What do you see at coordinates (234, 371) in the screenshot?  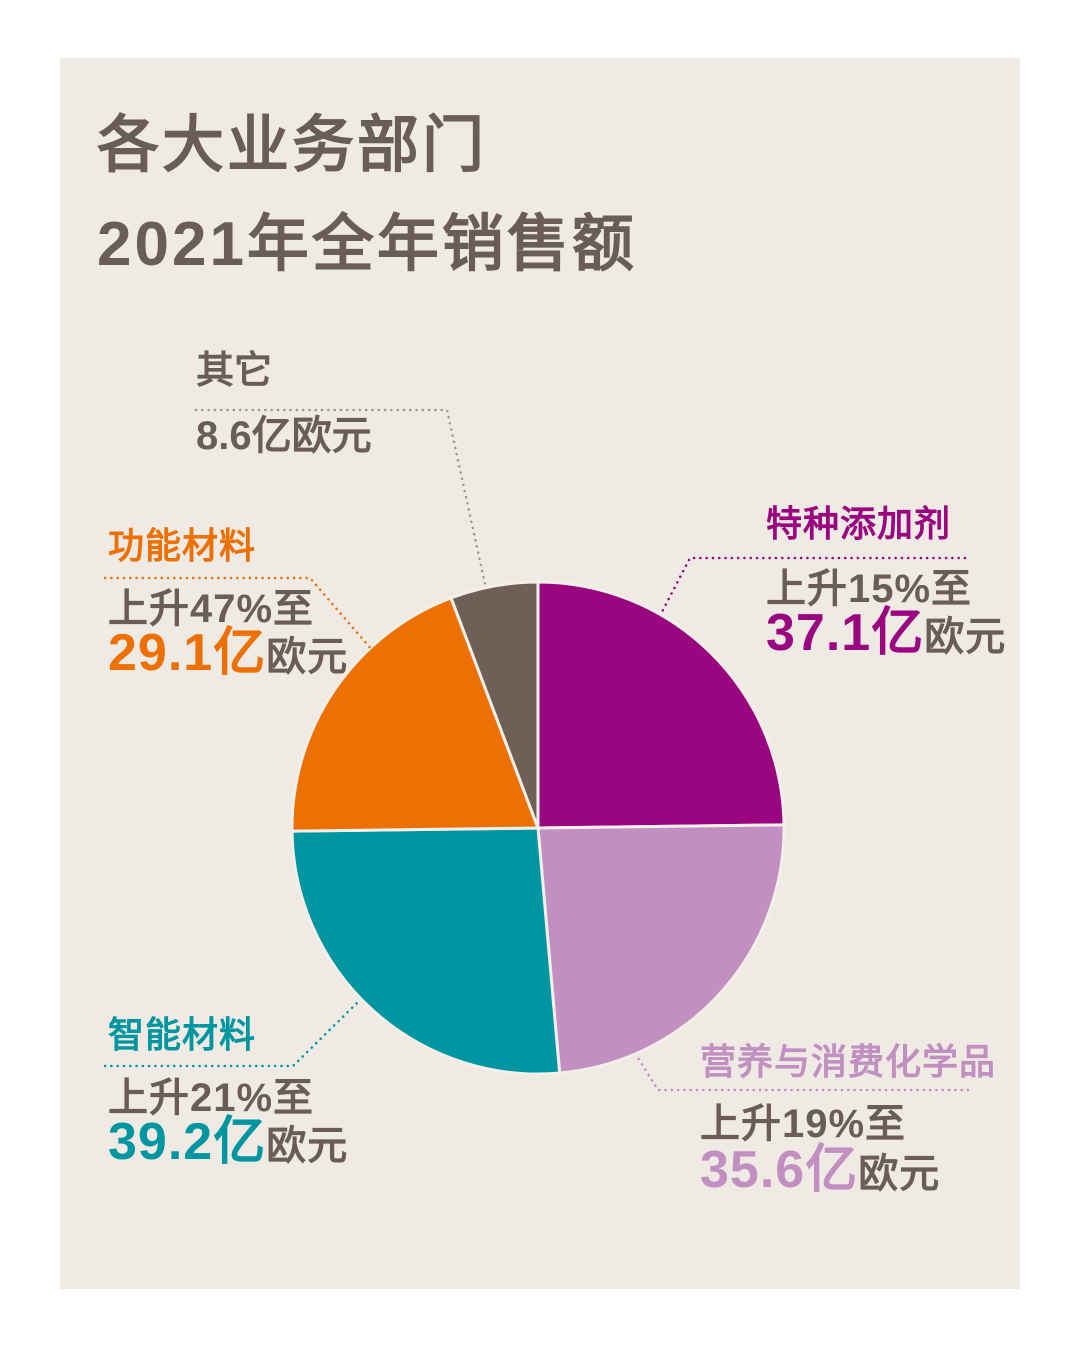 I see `segment-label-other: 其它` at bounding box center [234, 371].